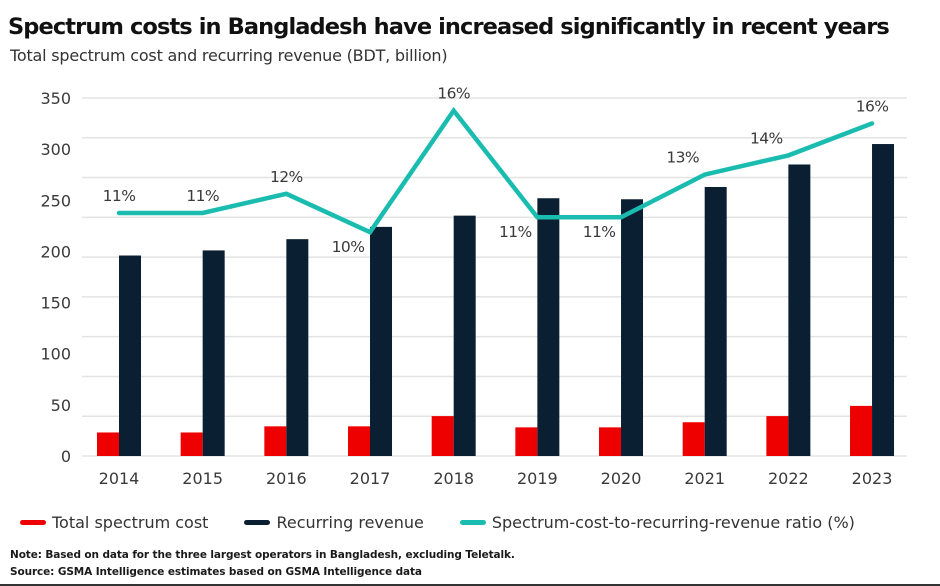  Describe the element at coordinates (350, 522) in the screenshot. I see `legend-label: Recurring revenue` at that location.